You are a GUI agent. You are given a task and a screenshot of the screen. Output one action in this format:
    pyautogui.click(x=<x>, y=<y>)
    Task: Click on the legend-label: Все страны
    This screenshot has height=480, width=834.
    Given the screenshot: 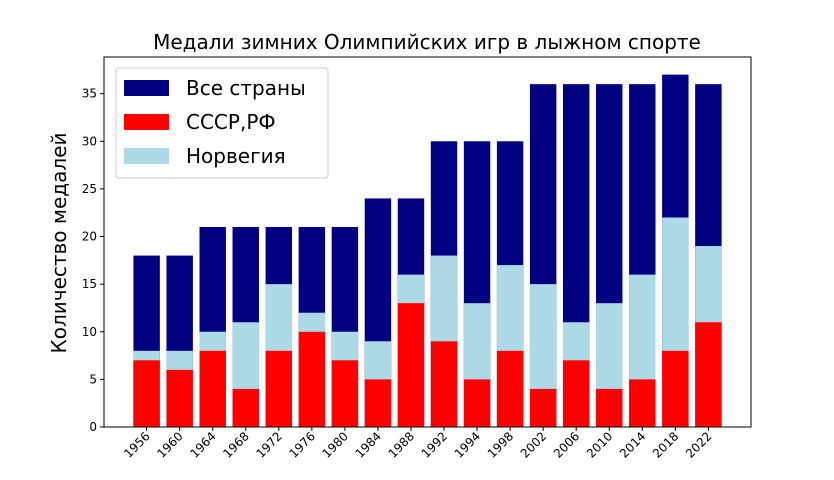 What is the action you would take?
    pyautogui.click(x=246, y=88)
    